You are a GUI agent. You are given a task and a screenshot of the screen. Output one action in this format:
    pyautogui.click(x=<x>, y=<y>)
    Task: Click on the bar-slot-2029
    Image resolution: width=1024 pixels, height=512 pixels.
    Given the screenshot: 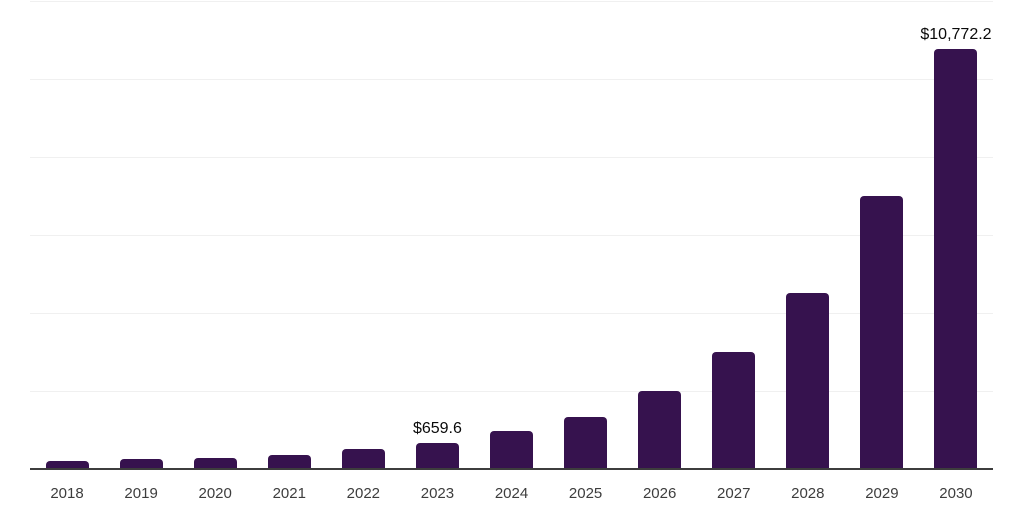 What is the action you would take?
    pyautogui.click(x=882, y=235)
    